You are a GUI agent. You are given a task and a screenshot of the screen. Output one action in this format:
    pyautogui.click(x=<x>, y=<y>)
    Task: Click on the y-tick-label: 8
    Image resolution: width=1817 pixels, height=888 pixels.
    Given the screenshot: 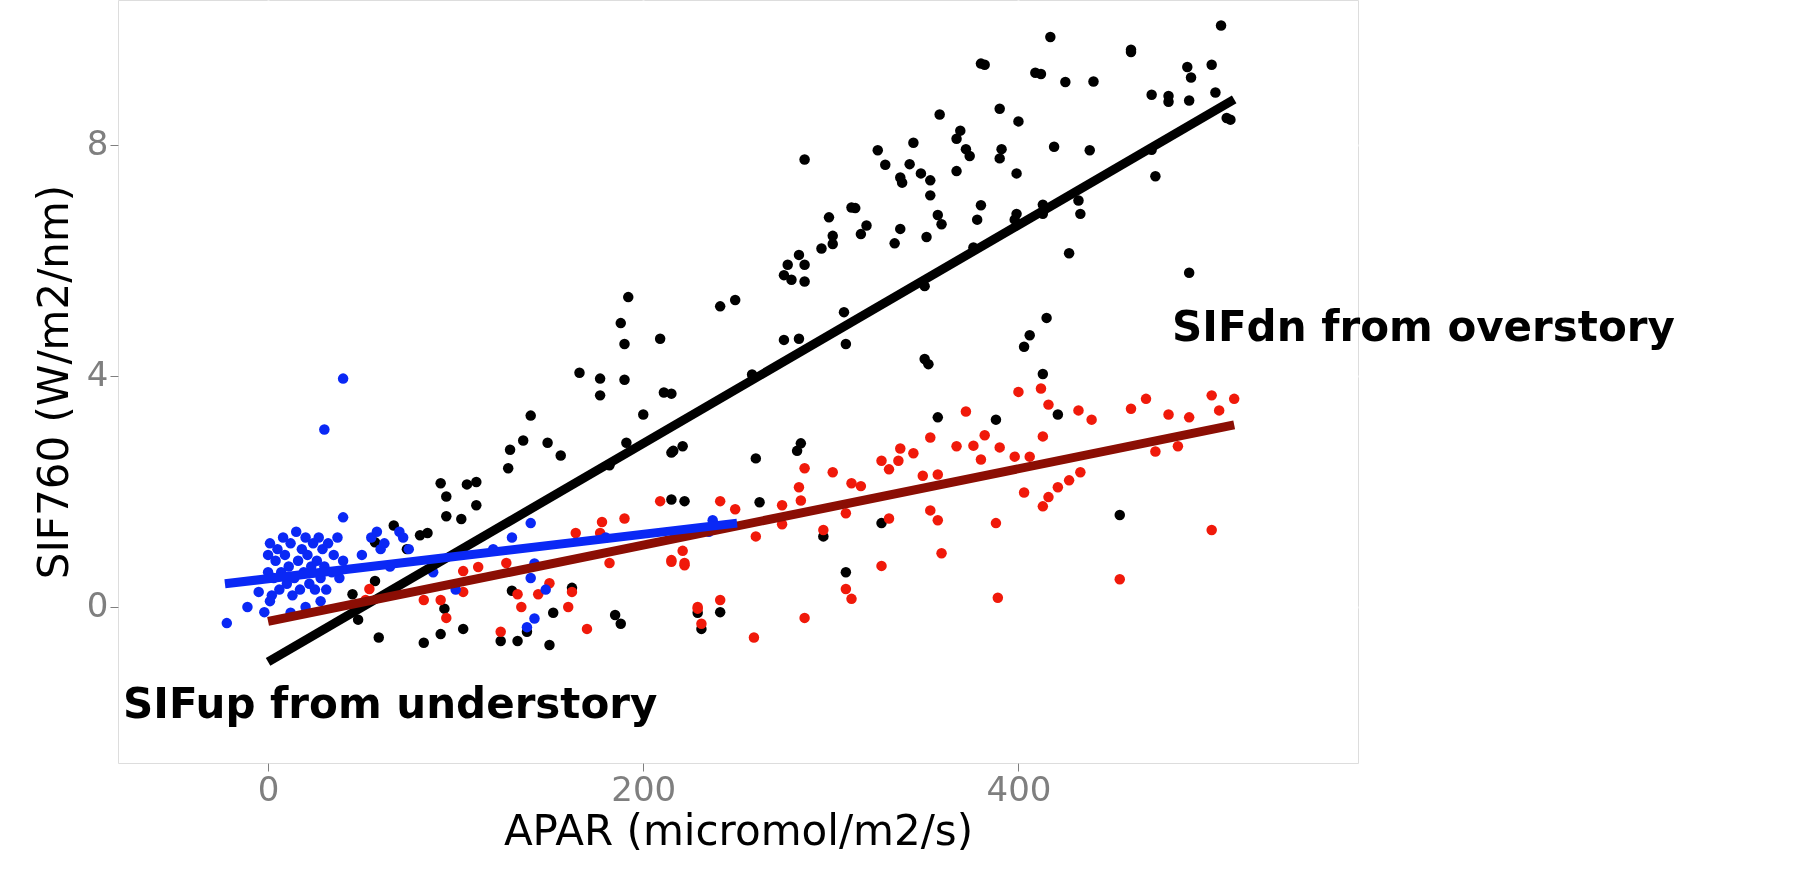 What is the action you would take?
    pyautogui.click(x=97, y=143)
    